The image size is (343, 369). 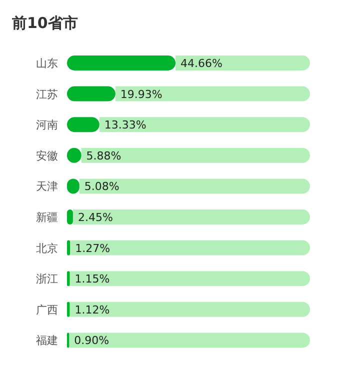 I want to click on data-label: 13.33%, so click(x=125, y=125).